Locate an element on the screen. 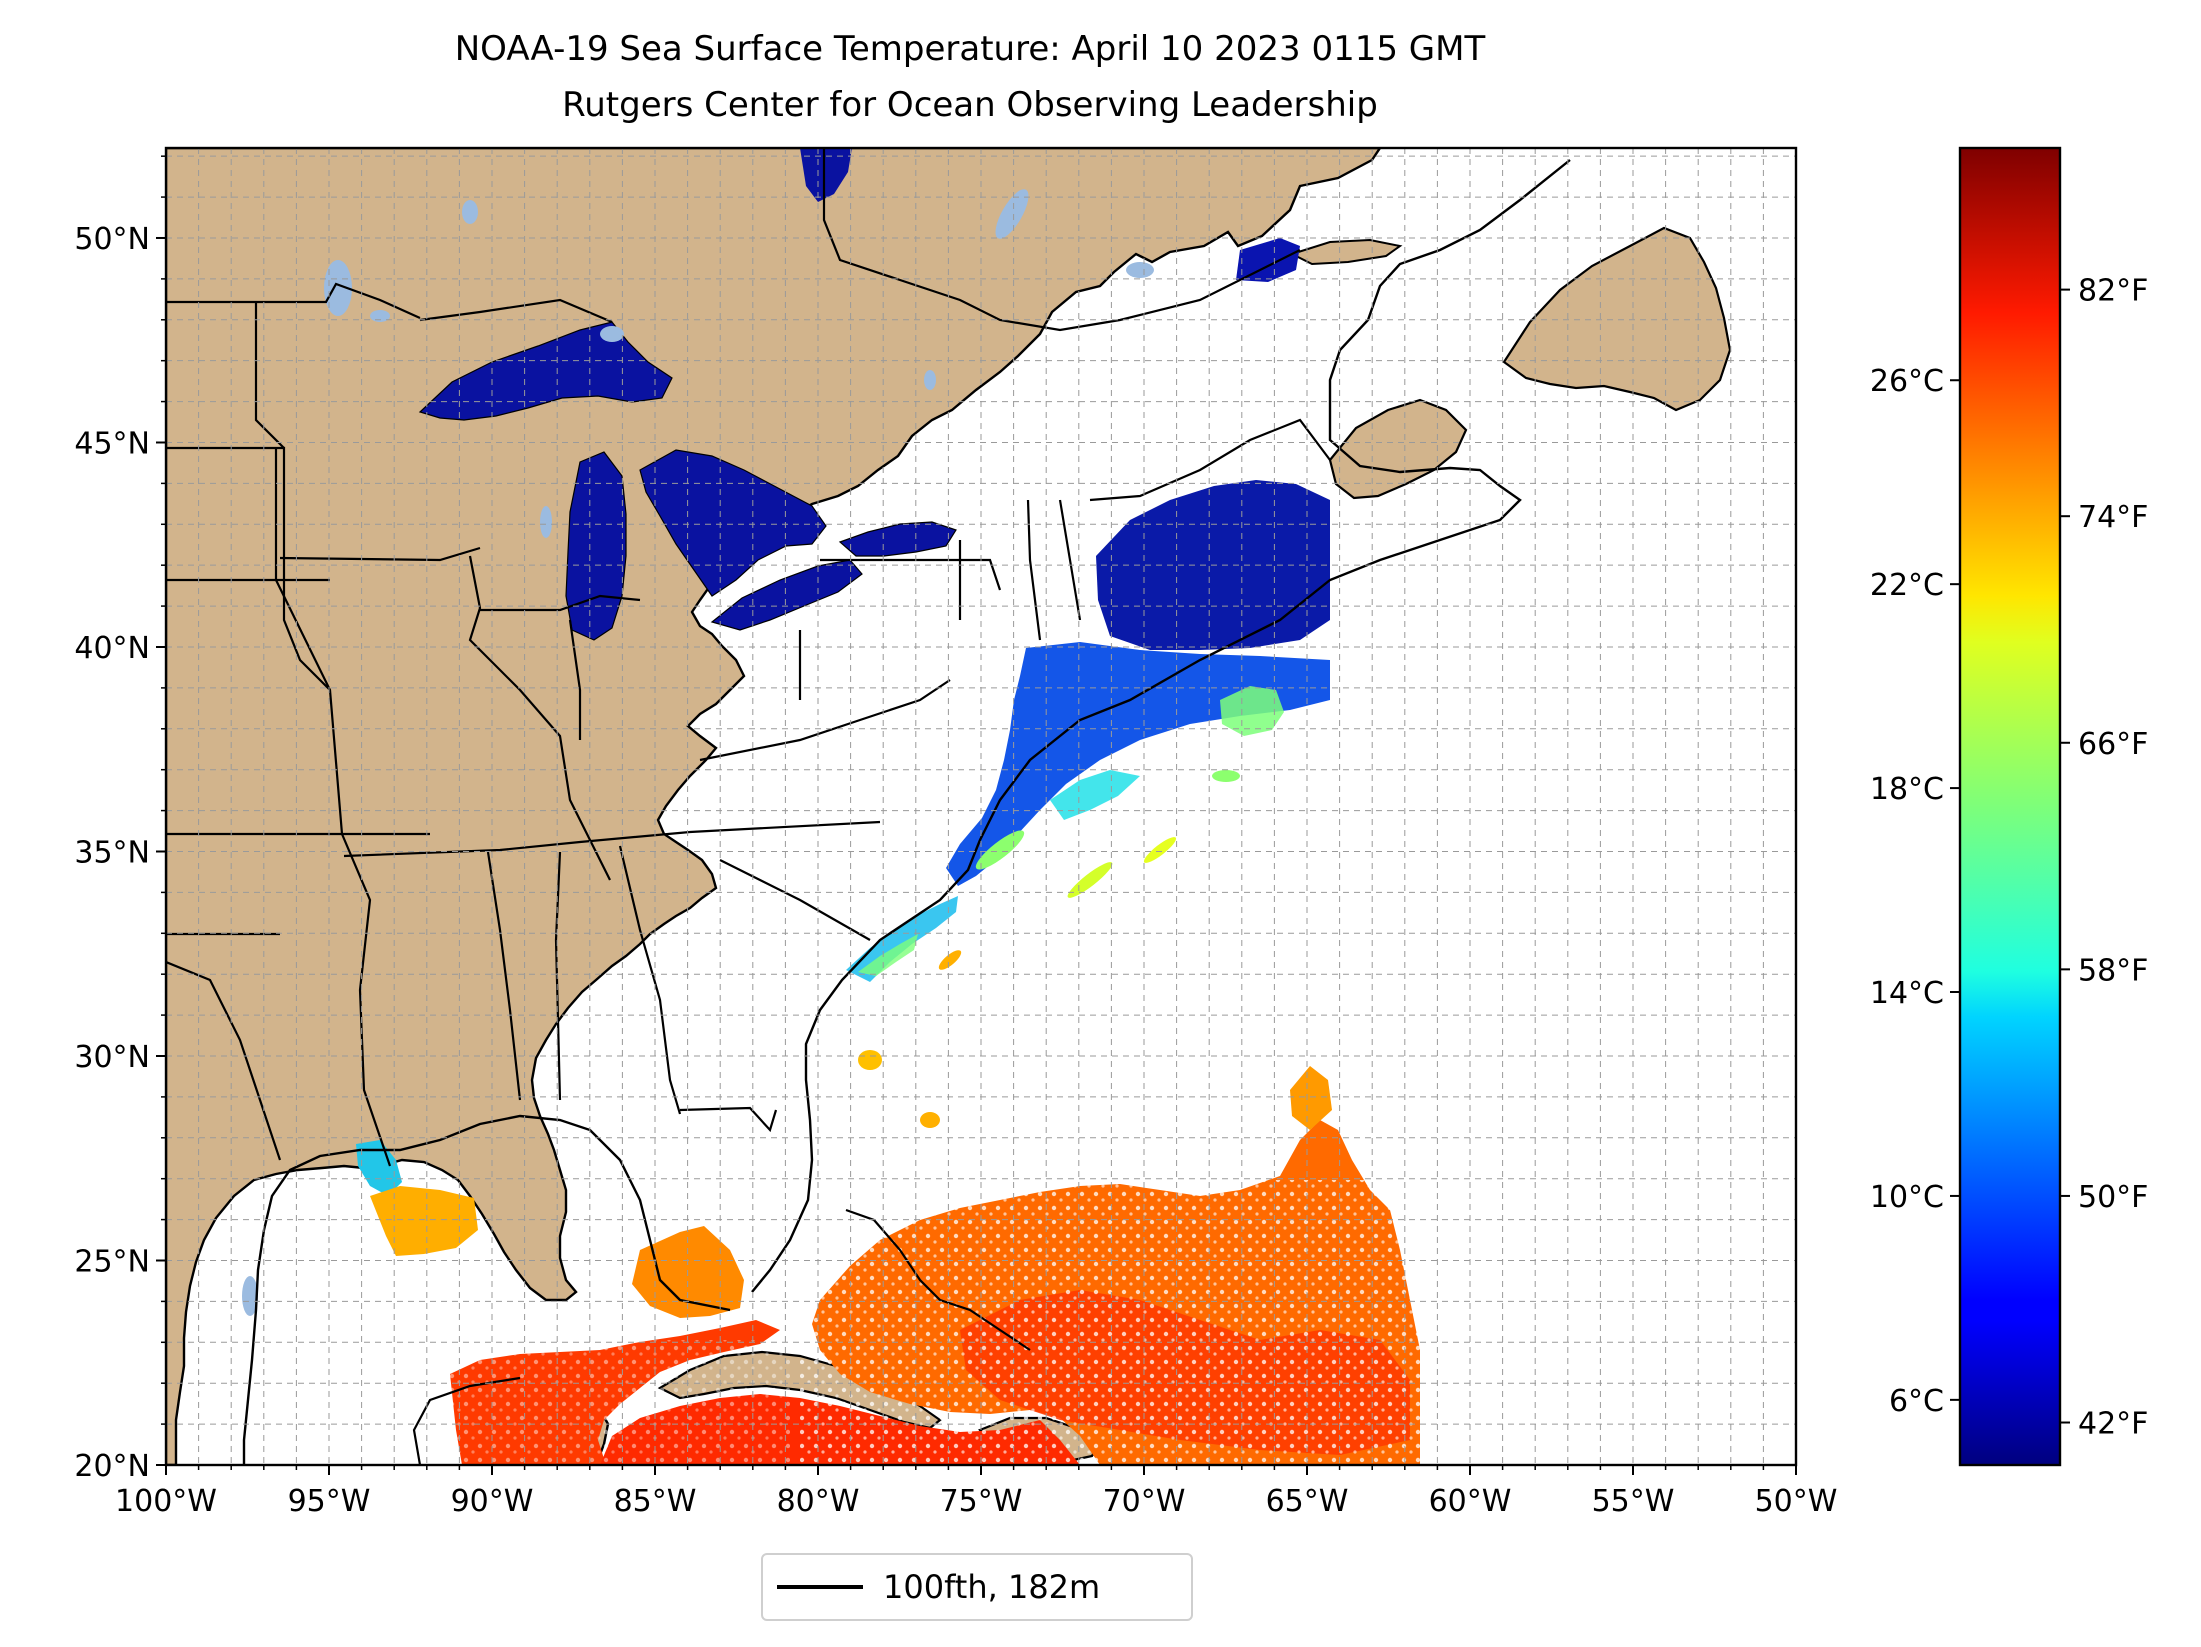 The height and width of the screenshot is (1647, 2201). colorbar is located at coordinates (2010, 806).